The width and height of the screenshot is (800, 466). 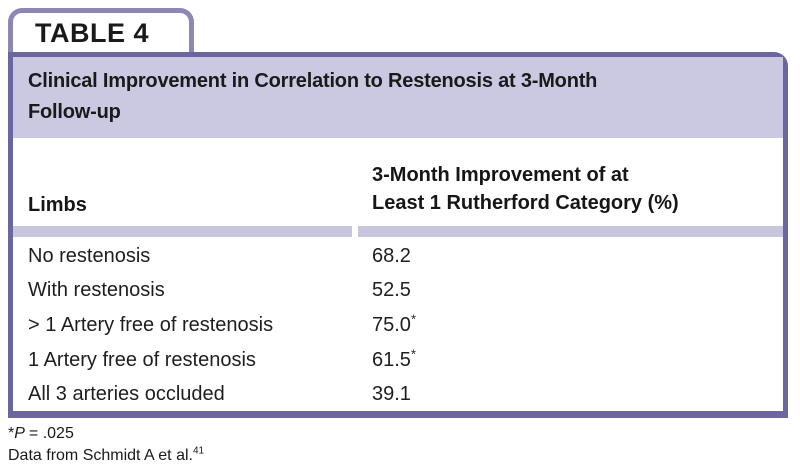 I want to click on table-row: 1 Artery free of restenosis 61.5*, so click(x=398, y=360).